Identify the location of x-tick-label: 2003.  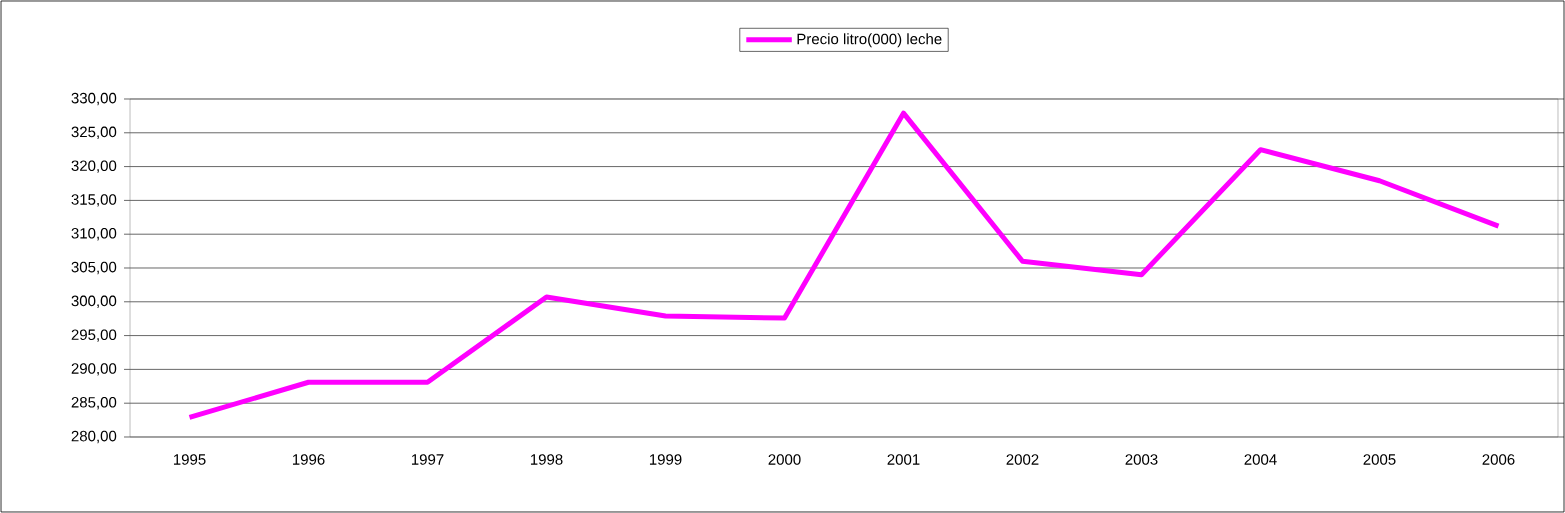
(1141, 459).